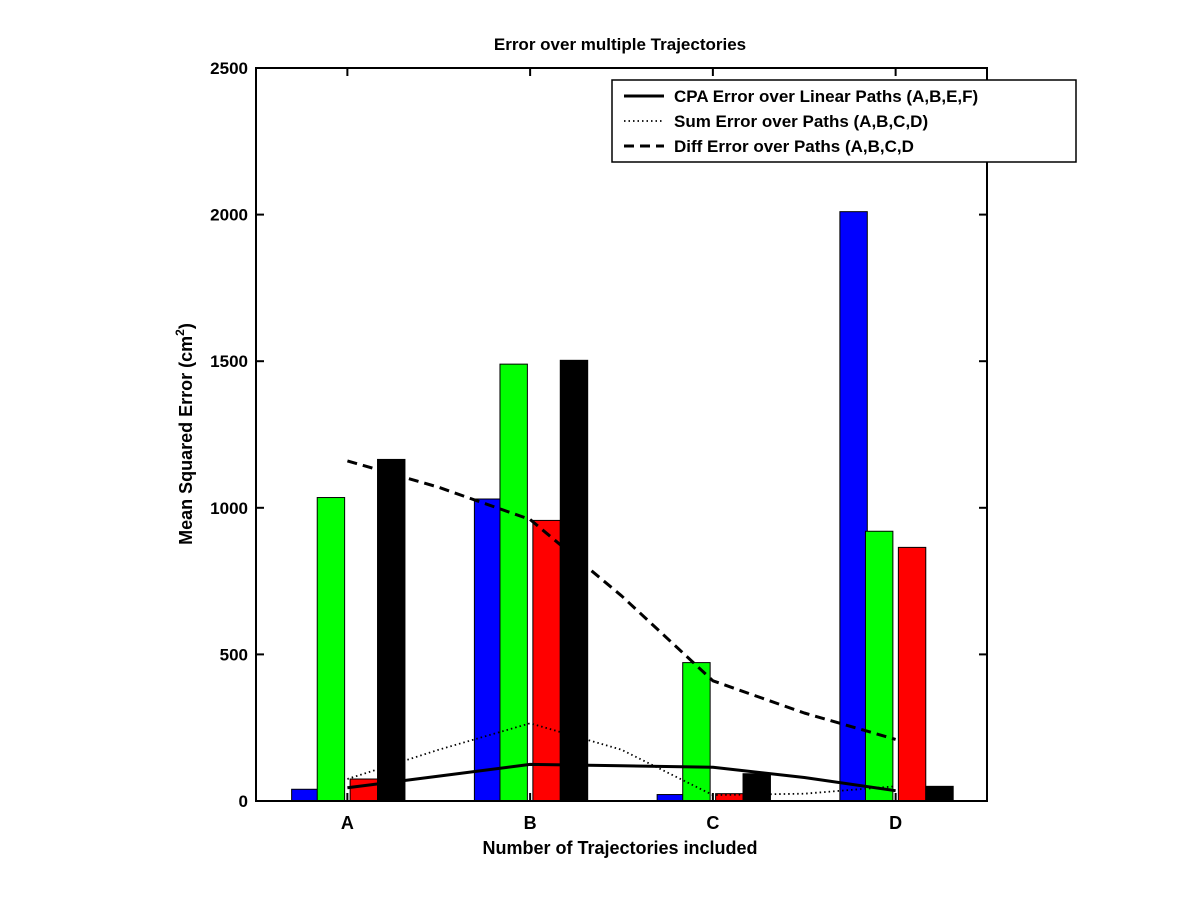 This screenshot has width=1200, height=900. Describe the element at coordinates (574, 580) in the screenshot. I see `bar-series-4-B` at that location.